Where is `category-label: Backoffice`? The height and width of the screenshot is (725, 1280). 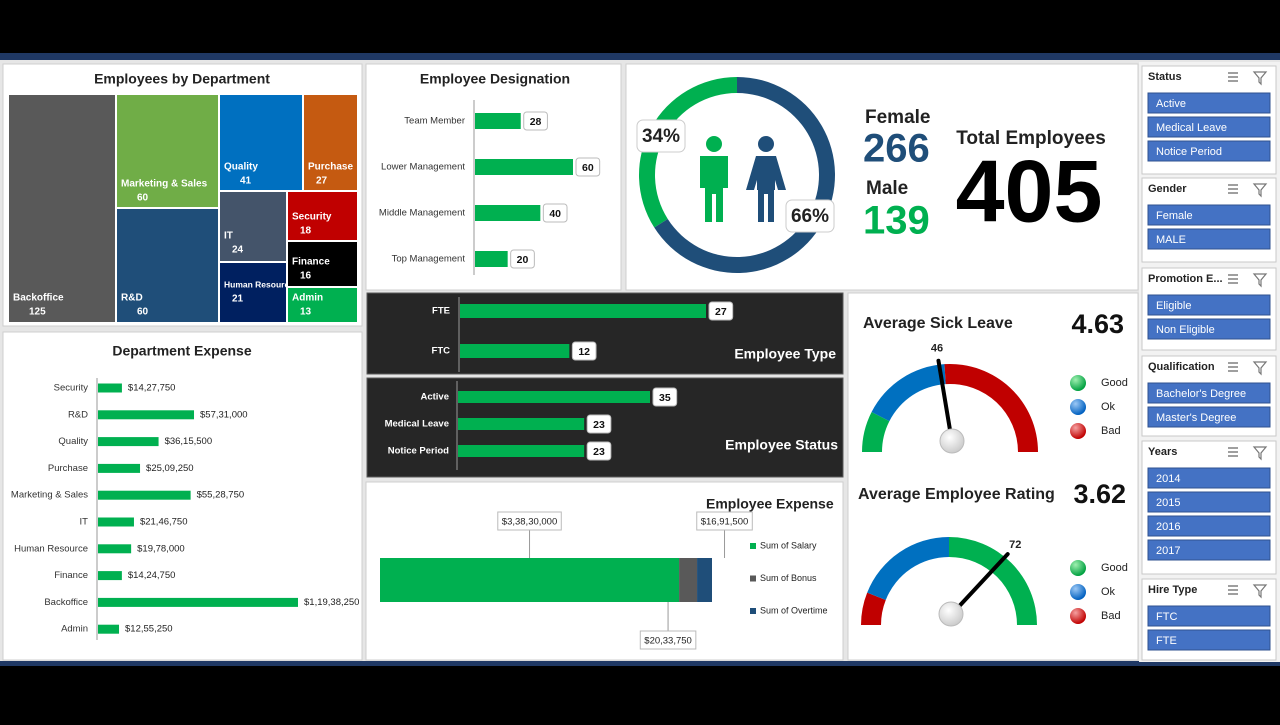
category-label: Backoffice is located at coordinates (66, 602).